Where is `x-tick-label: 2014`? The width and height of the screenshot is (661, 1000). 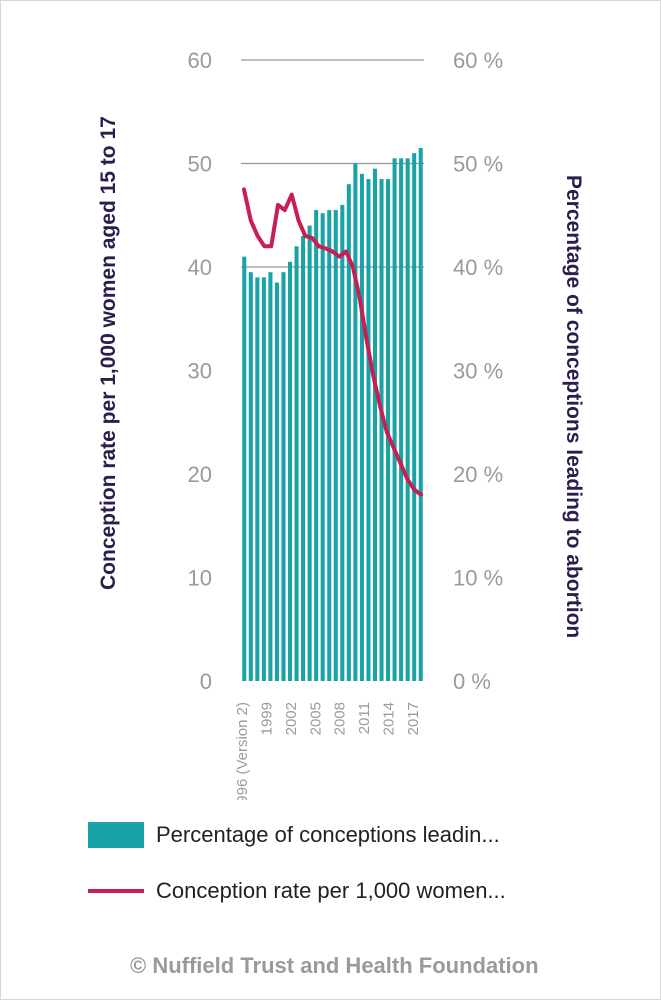
x-tick-label: 2014 is located at coordinates (389, 718).